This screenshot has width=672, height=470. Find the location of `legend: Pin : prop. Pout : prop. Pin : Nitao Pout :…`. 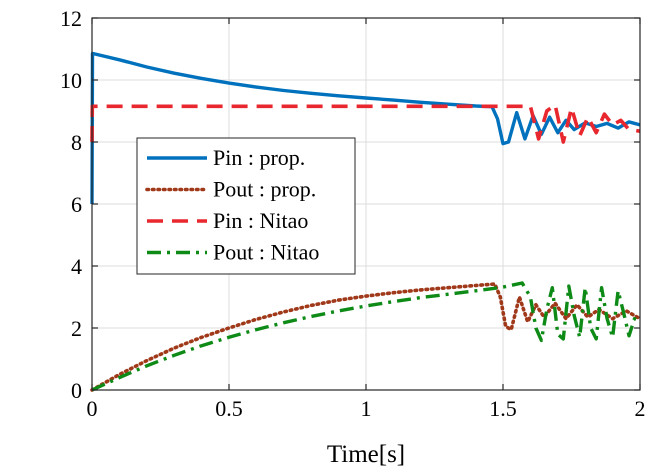

legend: Pin : prop. Pout : prop. Pin : Nitao Pout :… is located at coordinates (246, 206).